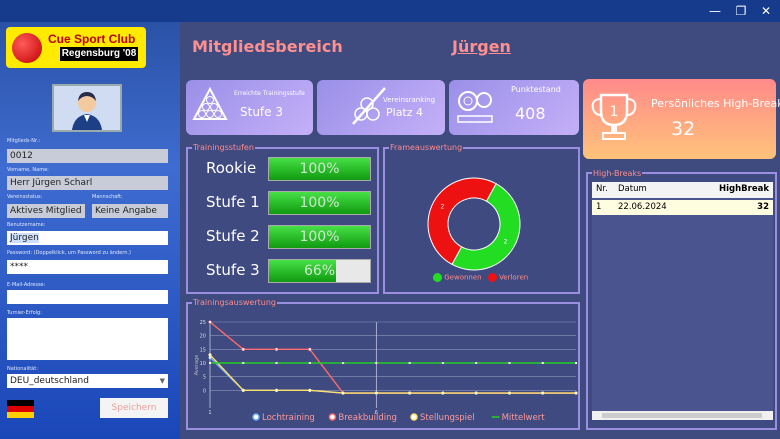  I want to click on x-tick-label: 6, so click(376, 413).